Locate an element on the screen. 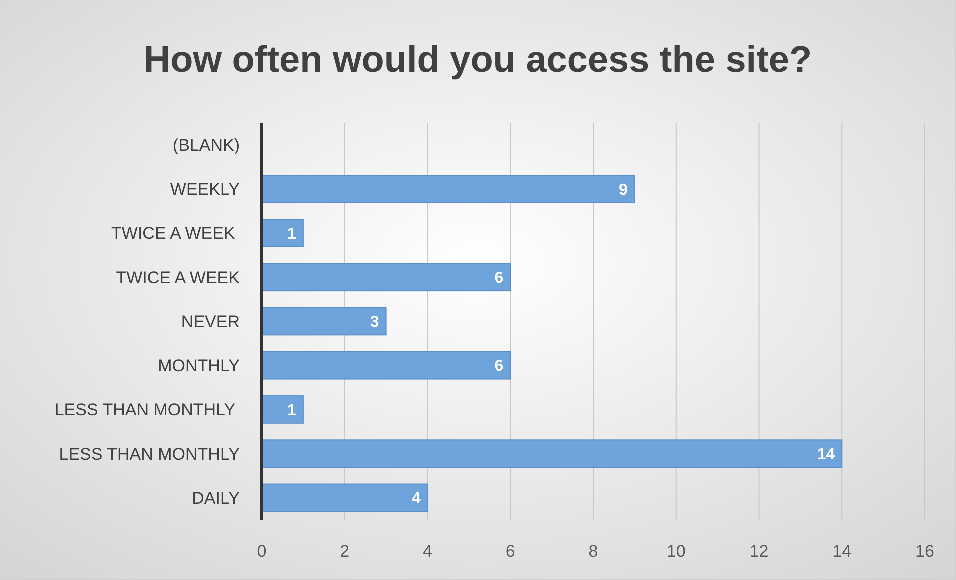  y-tick-label: WEEKLY is located at coordinates (205, 190).